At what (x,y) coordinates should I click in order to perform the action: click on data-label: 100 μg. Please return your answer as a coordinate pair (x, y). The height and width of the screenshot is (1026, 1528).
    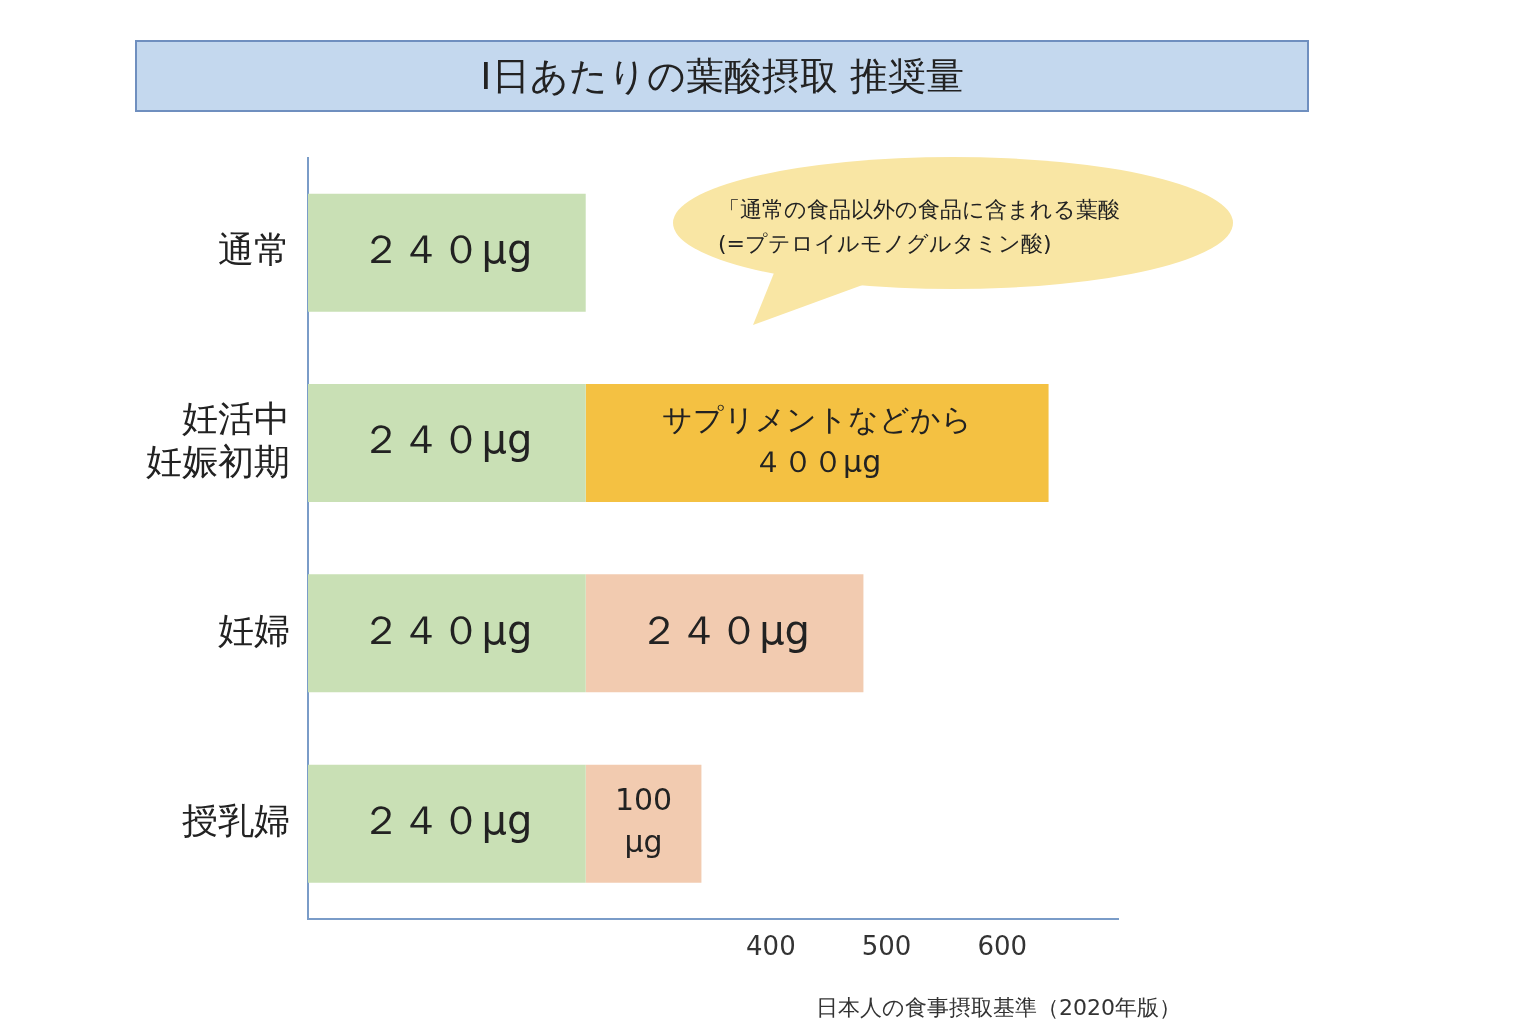
    Looking at the image, I should click on (643, 821).